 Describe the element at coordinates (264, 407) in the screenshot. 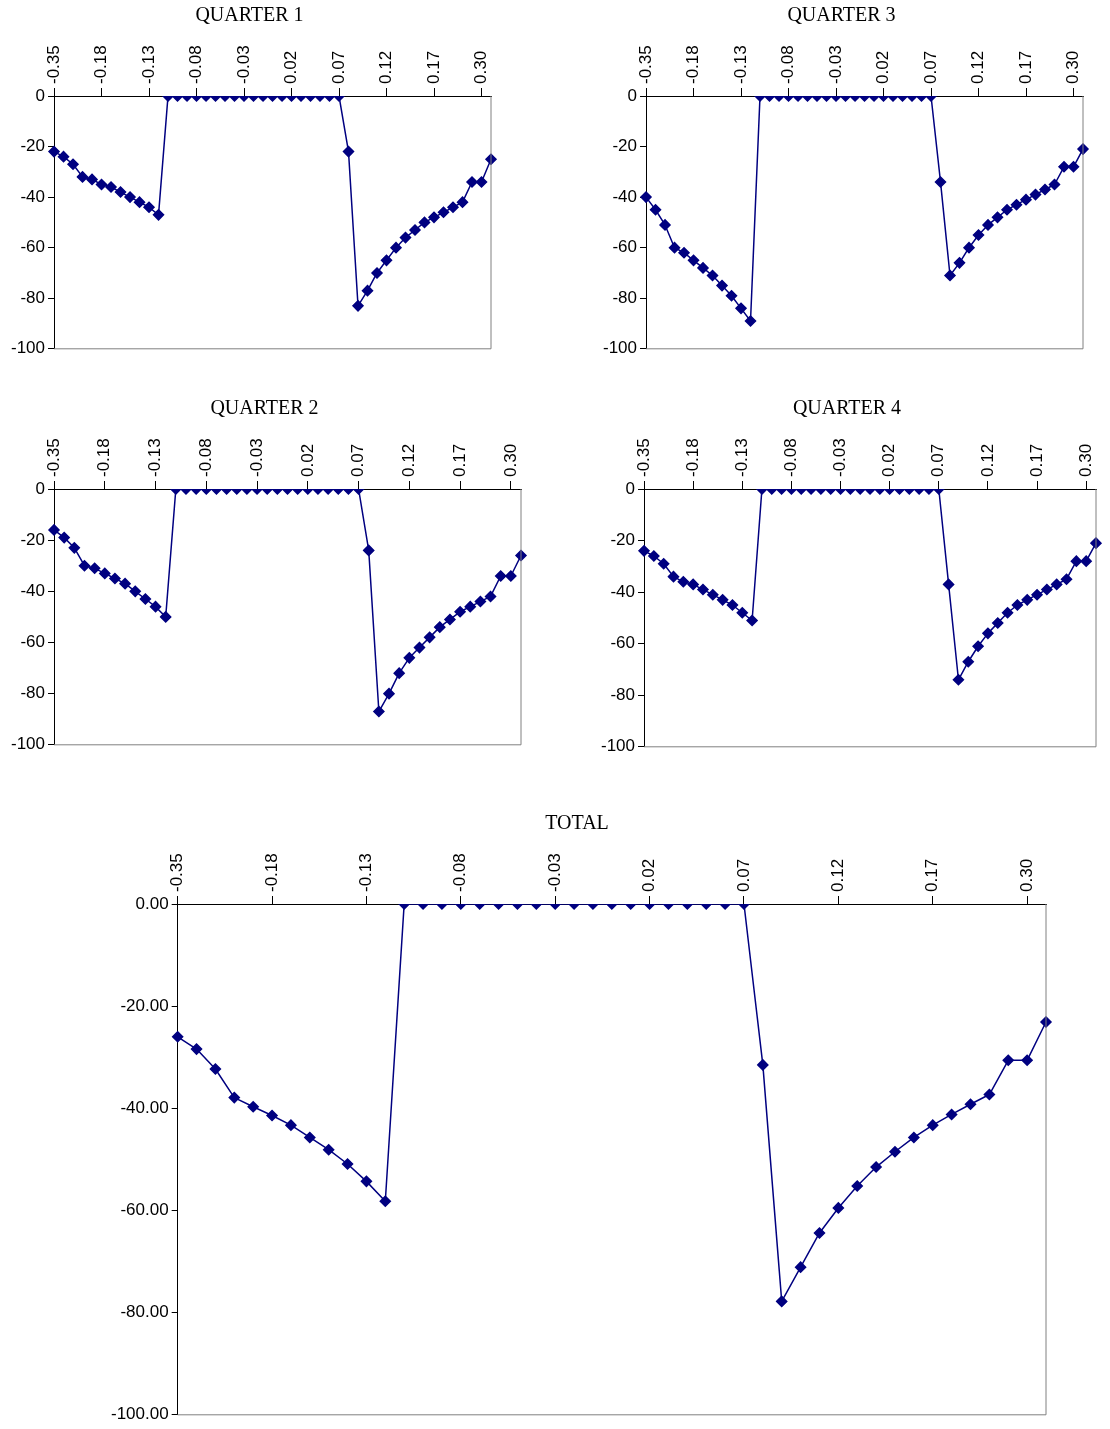

I see `chart-title: QUARTER 2` at that location.